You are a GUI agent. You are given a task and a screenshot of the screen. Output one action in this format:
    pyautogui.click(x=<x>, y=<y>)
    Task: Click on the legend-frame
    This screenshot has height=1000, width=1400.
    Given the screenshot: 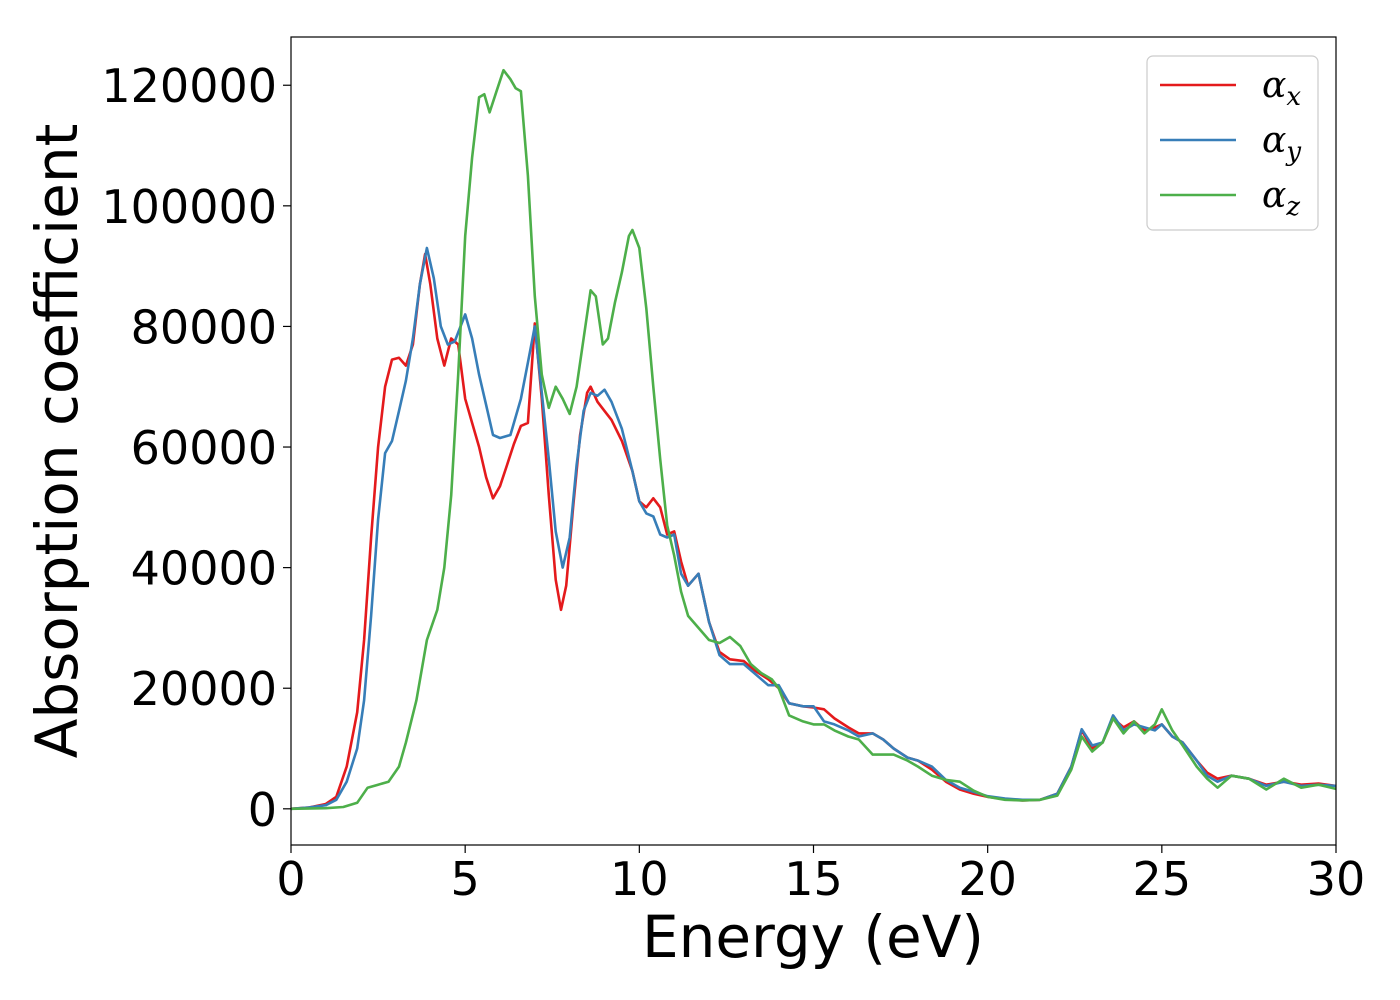 What is the action you would take?
    pyautogui.click(x=1232, y=143)
    